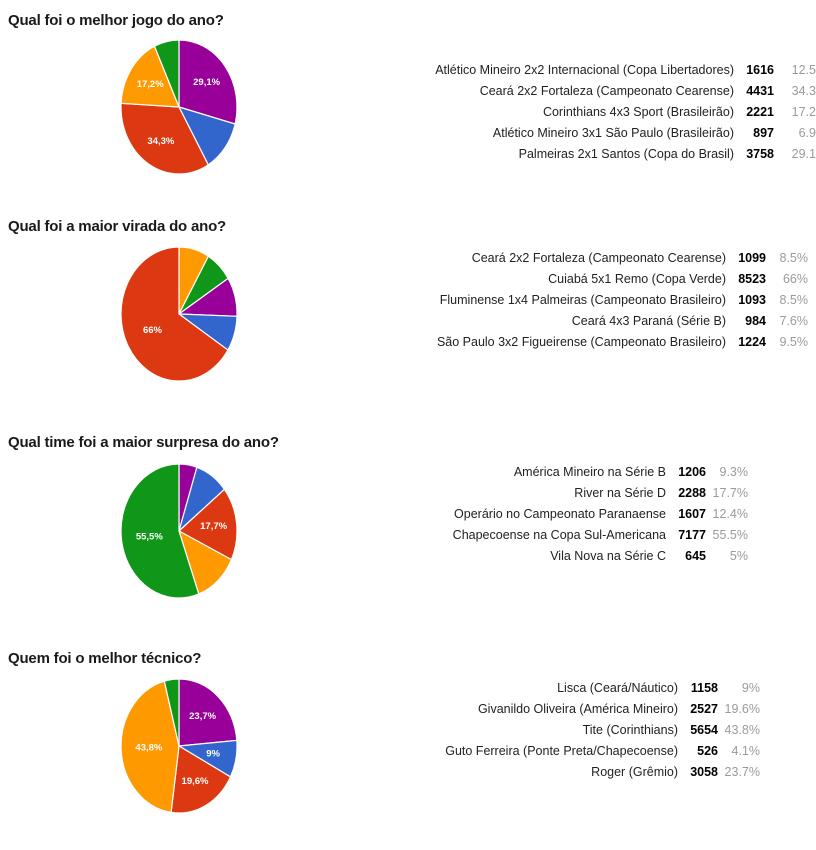  What do you see at coordinates (577, 708) in the screenshot?
I see `legend-option-label: Givanildo Oliveira (América Mineiro)` at bounding box center [577, 708].